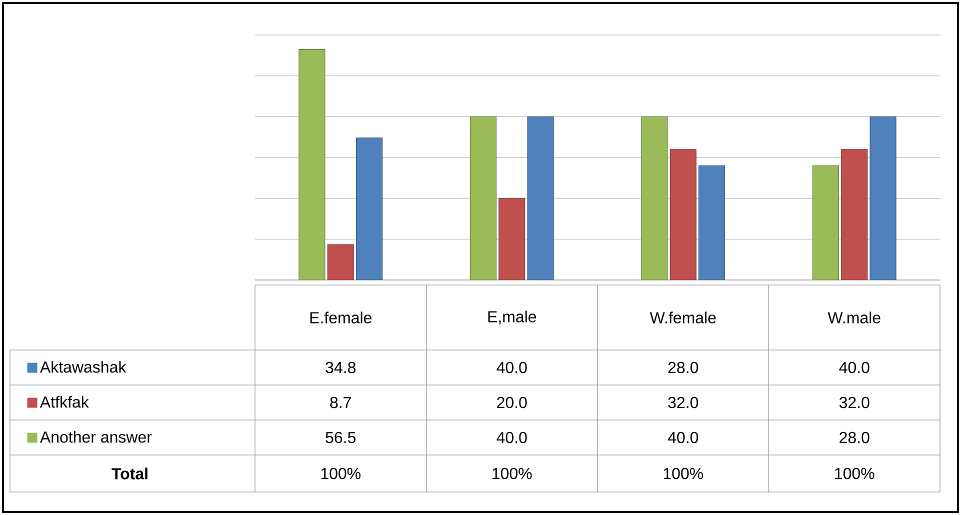 This screenshot has height=515, width=961. I want to click on legend-label: Aktawashak, so click(83, 366).